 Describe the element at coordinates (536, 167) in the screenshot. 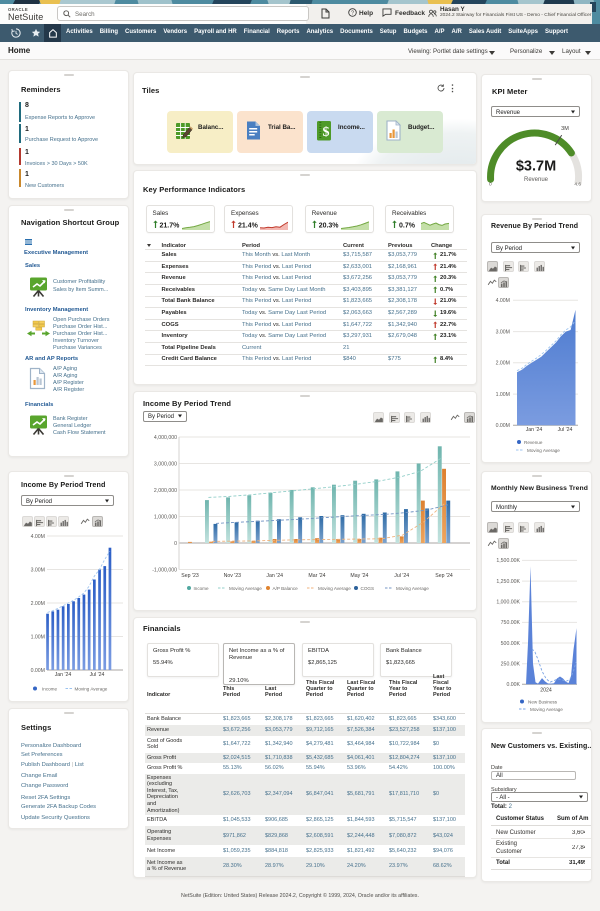

I see `svg-text: $3.7M` at that location.